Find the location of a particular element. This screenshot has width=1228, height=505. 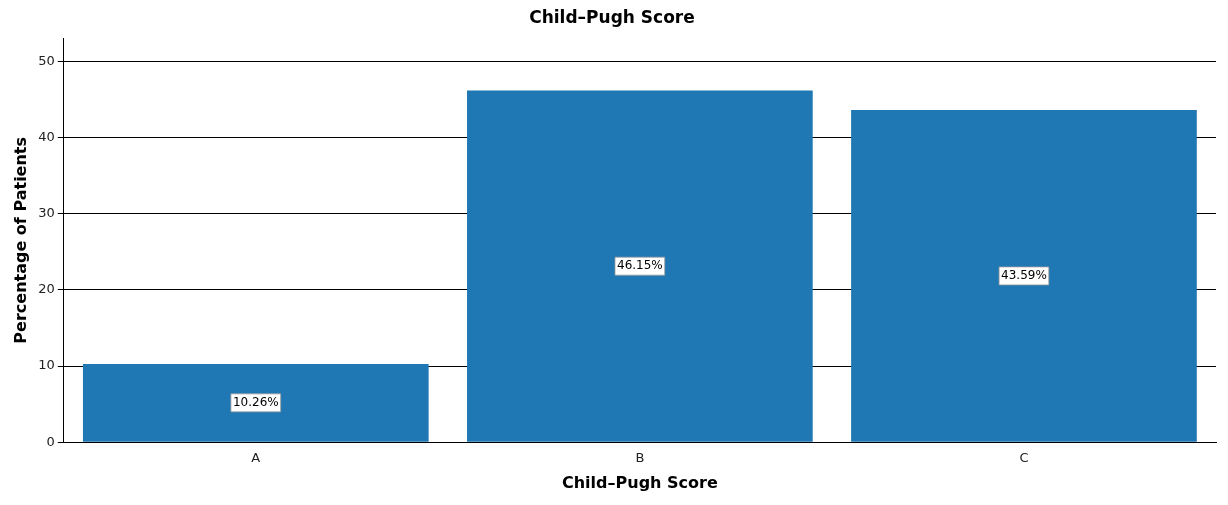

data-label: 43.59% is located at coordinates (1024, 275).